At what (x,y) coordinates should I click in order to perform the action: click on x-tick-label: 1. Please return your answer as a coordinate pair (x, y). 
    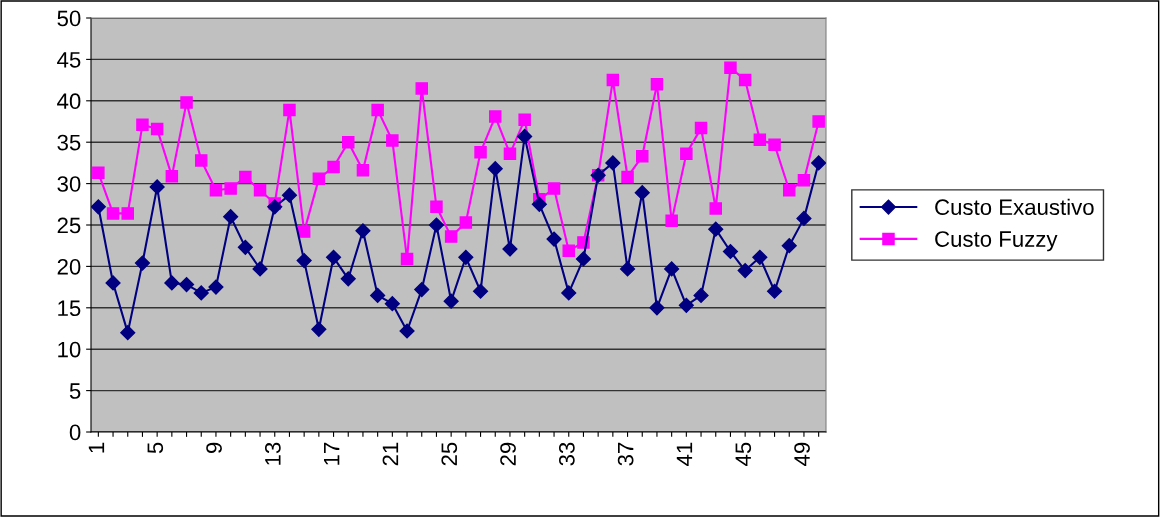
    Looking at the image, I should click on (96, 447).